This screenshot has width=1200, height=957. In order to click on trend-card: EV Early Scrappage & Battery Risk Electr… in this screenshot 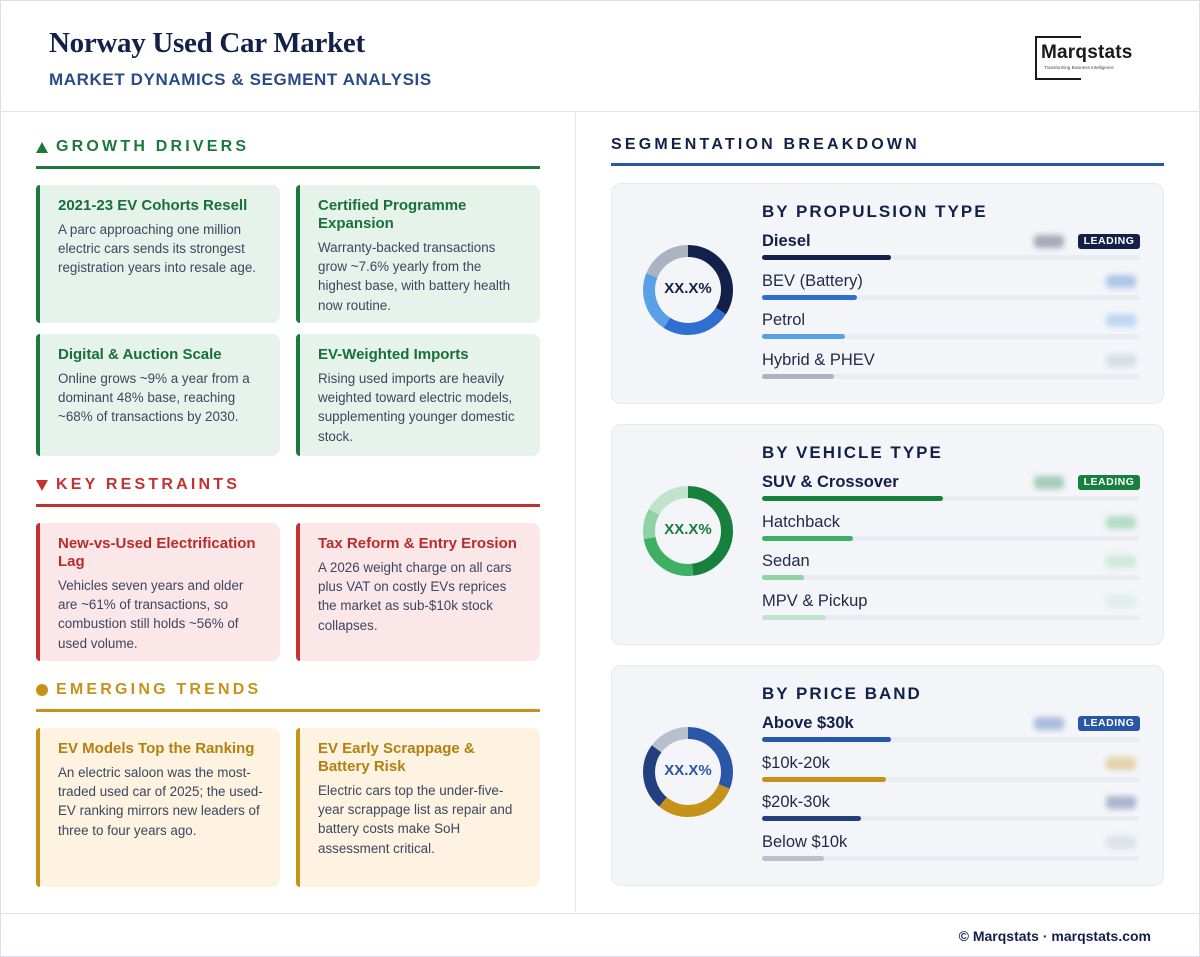, I will do `click(418, 807)`.